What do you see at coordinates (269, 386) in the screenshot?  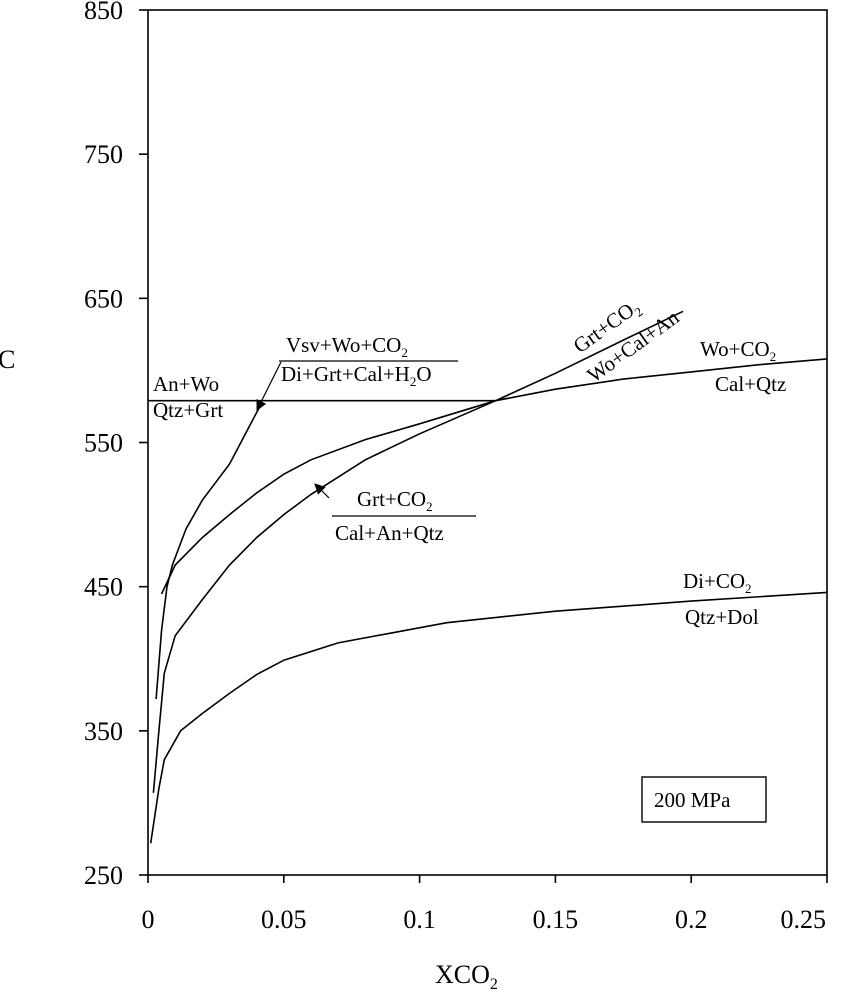 I see `vsv-pointer-arrow` at bounding box center [269, 386].